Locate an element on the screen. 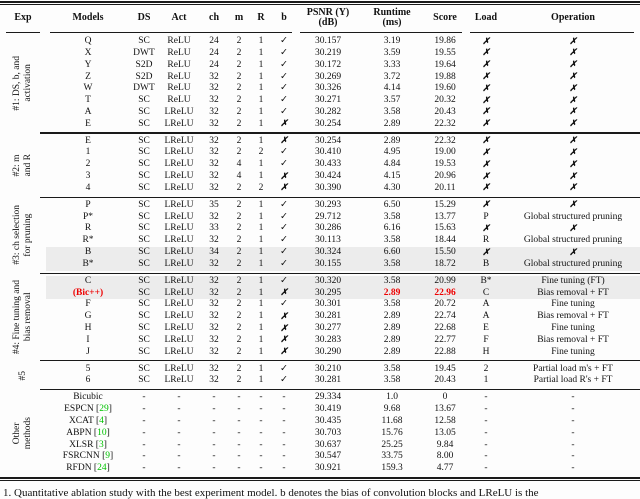 Image resolution: width=640 pixels, height=499 pixels. cell-models: ABPN [10] is located at coordinates (88, 432).